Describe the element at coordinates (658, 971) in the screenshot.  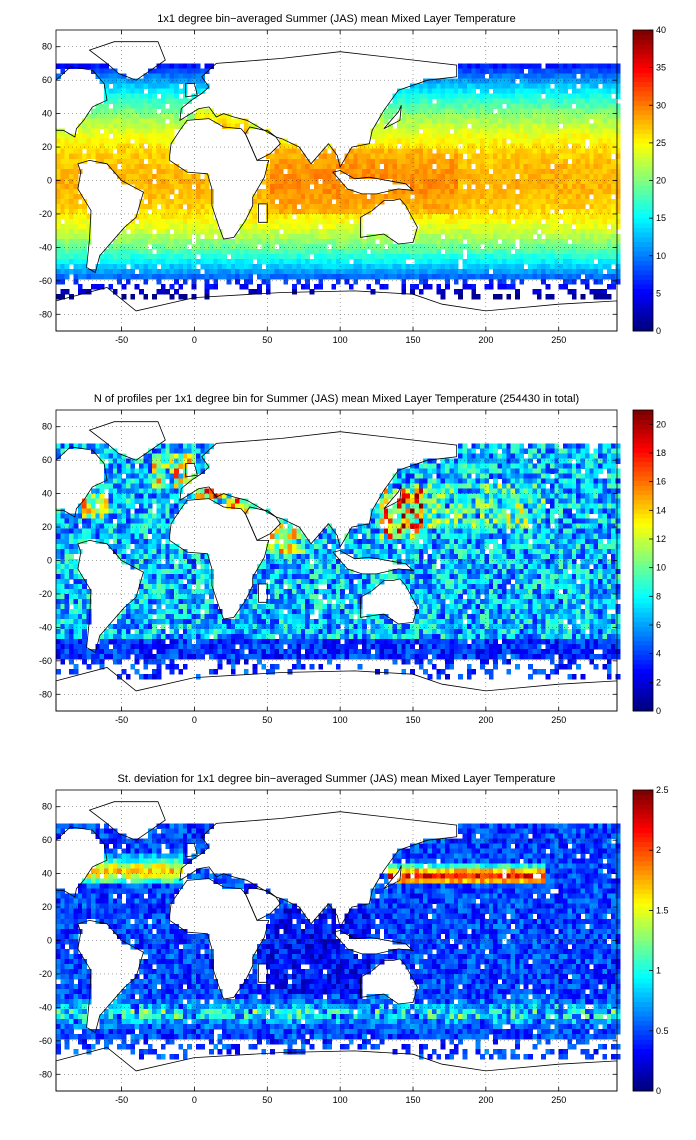
I see `colorbar-tick-label: 1` at that location.